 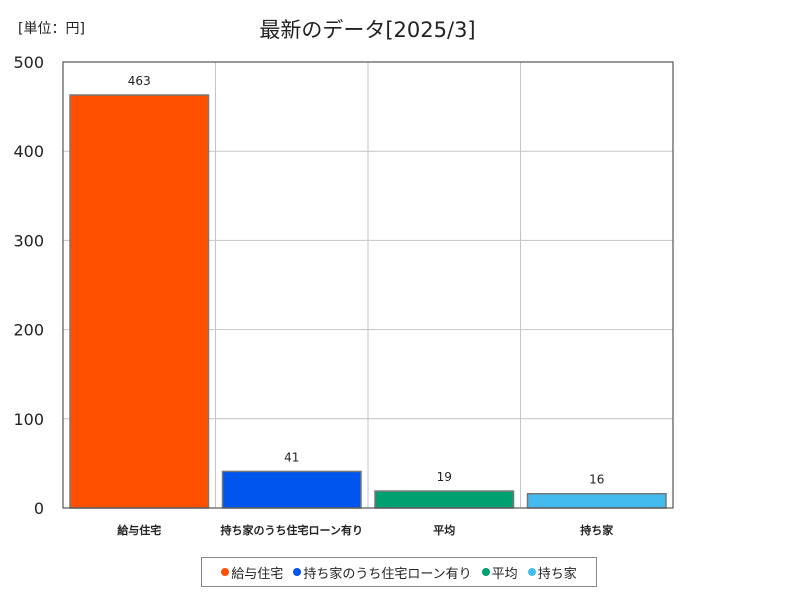 I want to click on unit-label: [単位：円], so click(x=51, y=29).